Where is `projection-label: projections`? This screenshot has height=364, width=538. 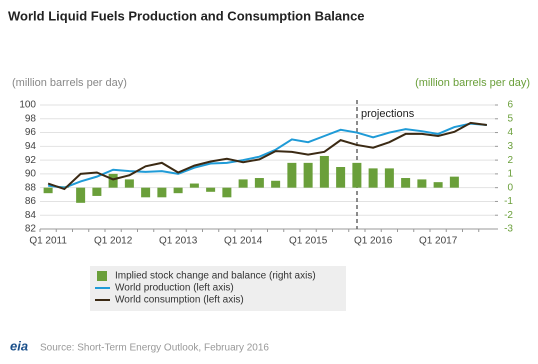 projection-label: projections is located at coordinates (388, 114).